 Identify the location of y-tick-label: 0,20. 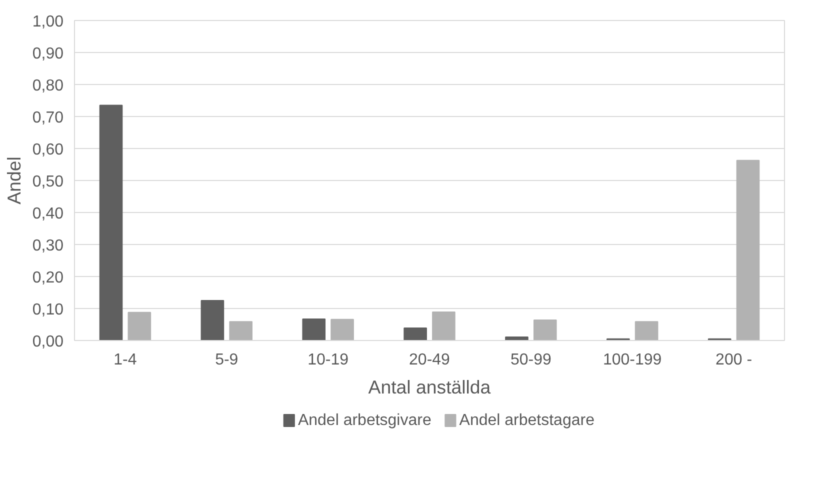
(48, 278).